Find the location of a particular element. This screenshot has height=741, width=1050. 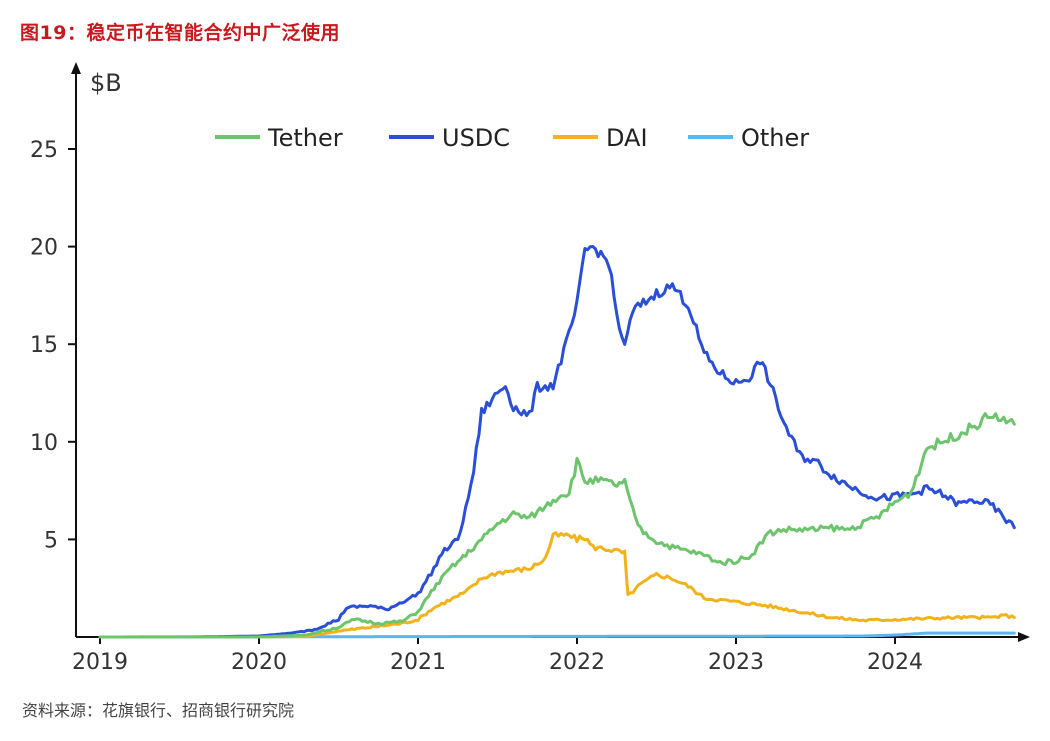

y-tick-label: 10 is located at coordinates (44, 443).